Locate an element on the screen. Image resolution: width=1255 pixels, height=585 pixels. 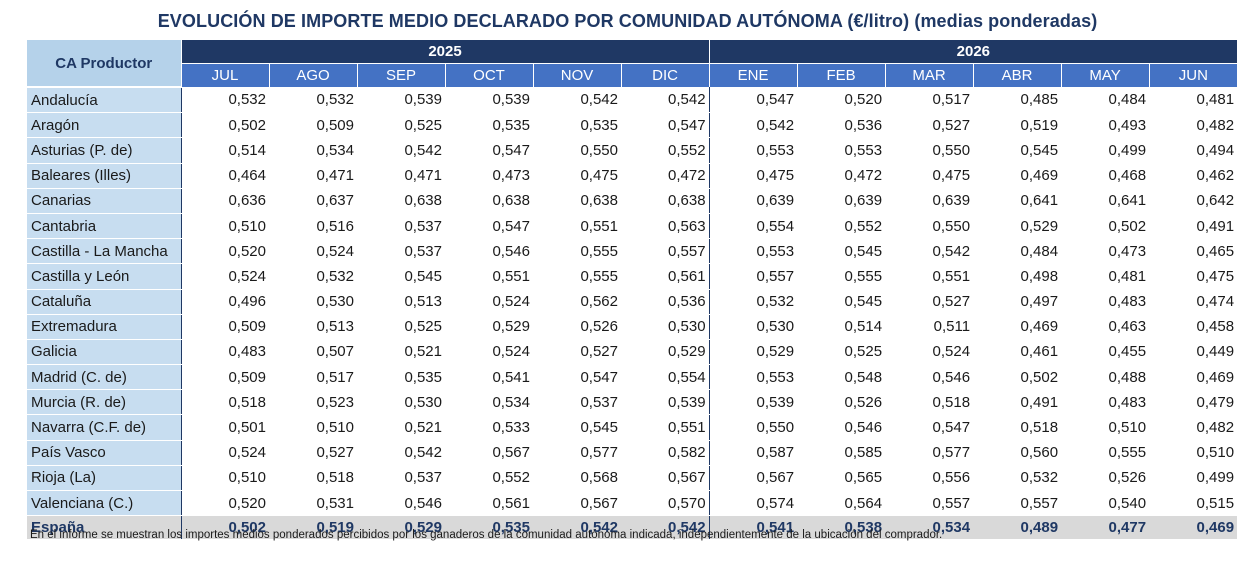
month-header: MAY is located at coordinates (1105, 75).